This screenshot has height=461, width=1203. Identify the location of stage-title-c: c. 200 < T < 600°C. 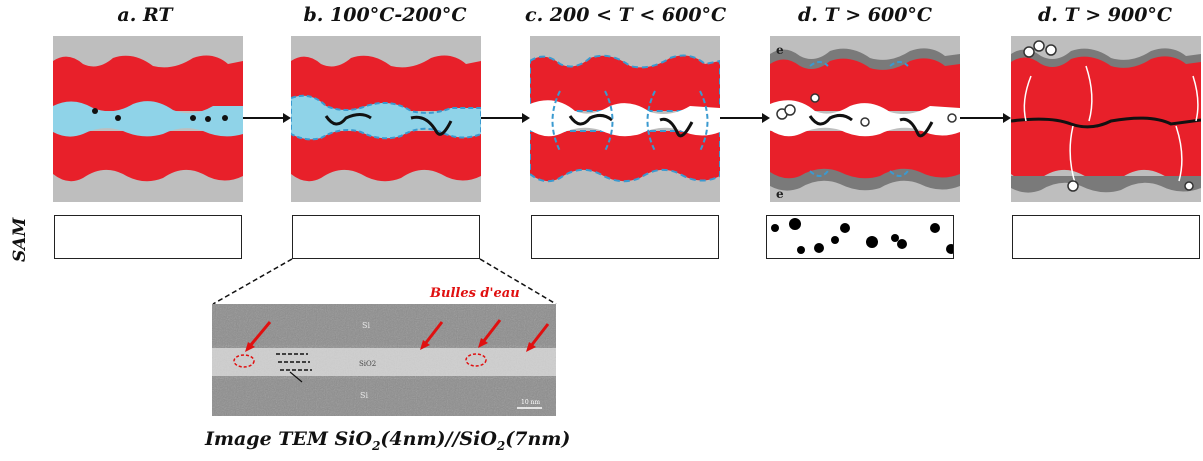
(626, 15).